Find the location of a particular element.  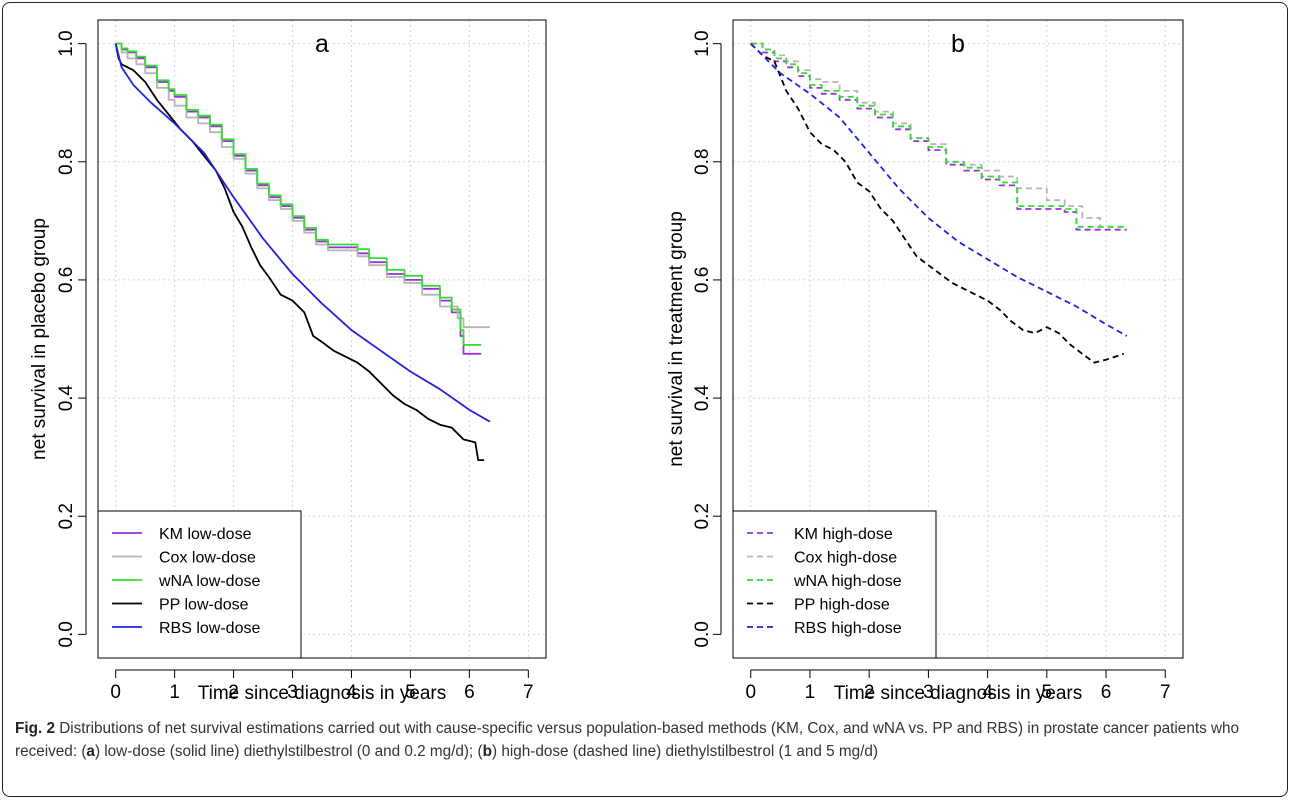

legend-label: RBS low-dose is located at coordinates (209, 628).